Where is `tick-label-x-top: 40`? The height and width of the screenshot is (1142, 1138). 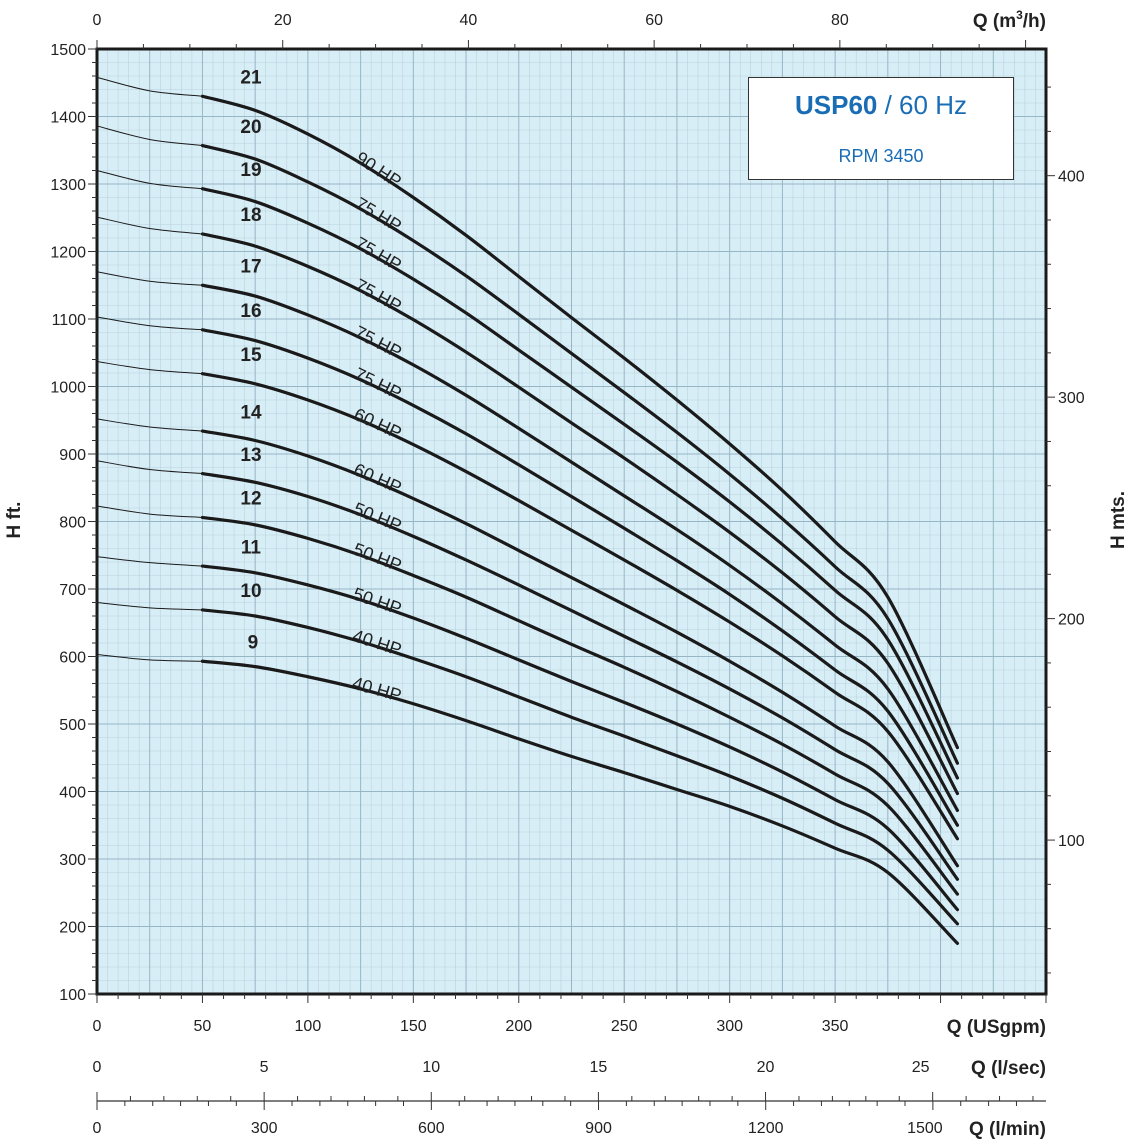 tick-label-x-top: 40 is located at coordinates (469, 20).